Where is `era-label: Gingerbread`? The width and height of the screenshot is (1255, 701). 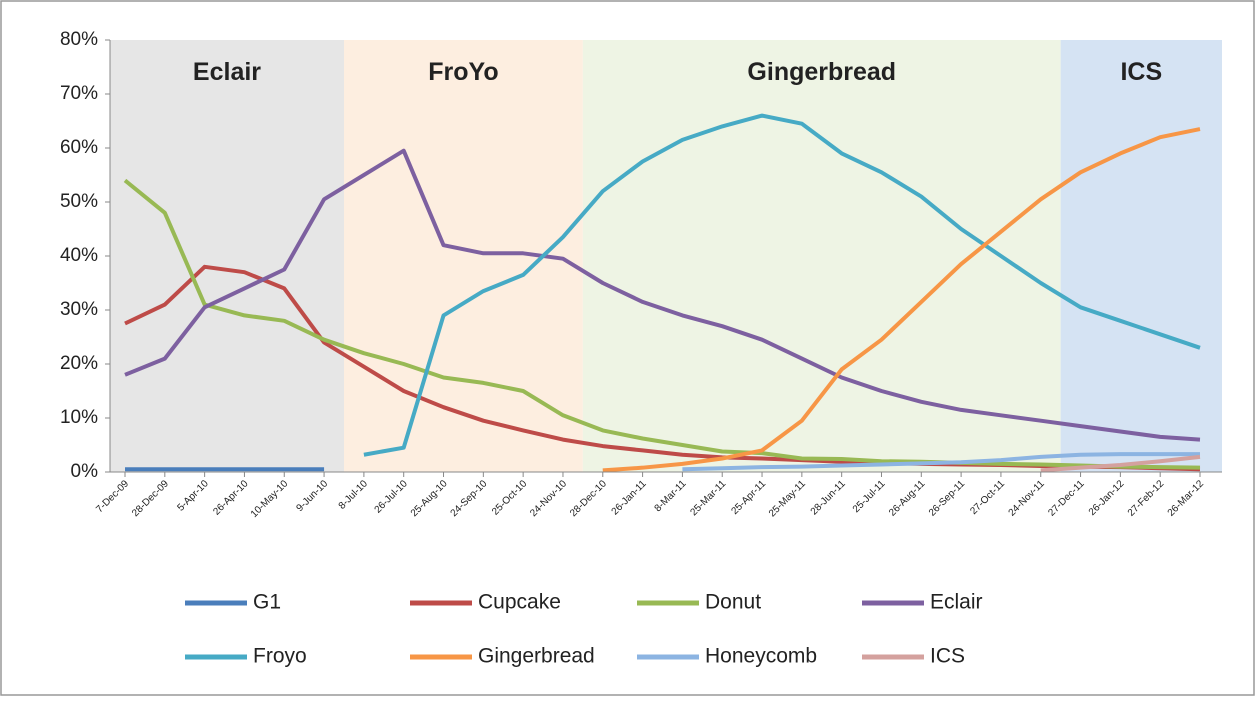
era-label: Gingerbread is located at coordinates (821, 72).